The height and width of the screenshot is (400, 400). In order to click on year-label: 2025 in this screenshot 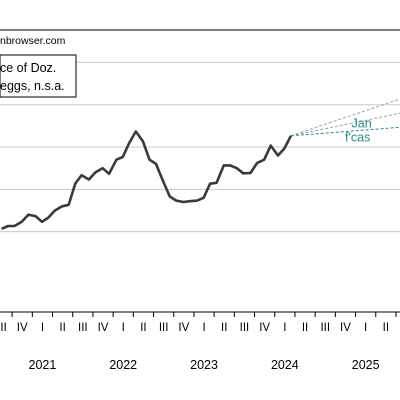, I will do `click(366, 365)`.